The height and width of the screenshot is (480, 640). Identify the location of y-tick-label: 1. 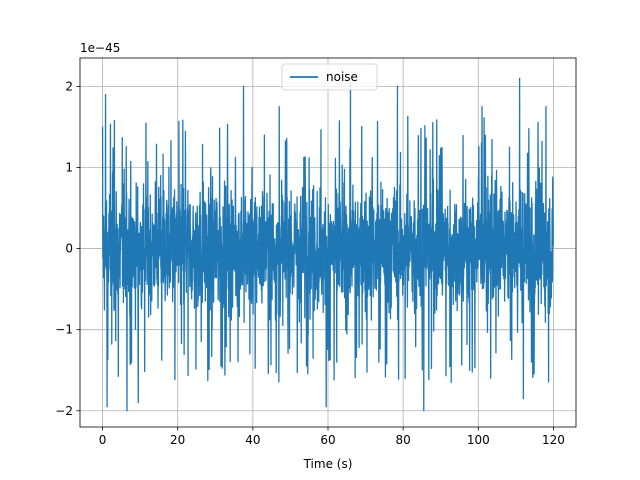
(69, 167).